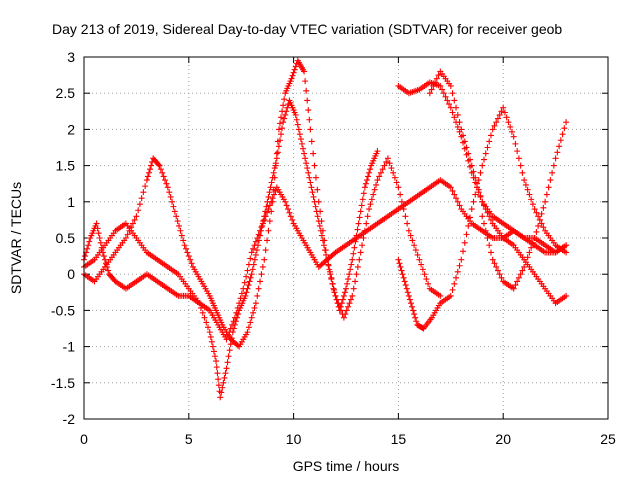 This screenshot has width=640, height=480. I want to click on x-tick-labels: 0 5 10 15 20 25, so click(348, 439).